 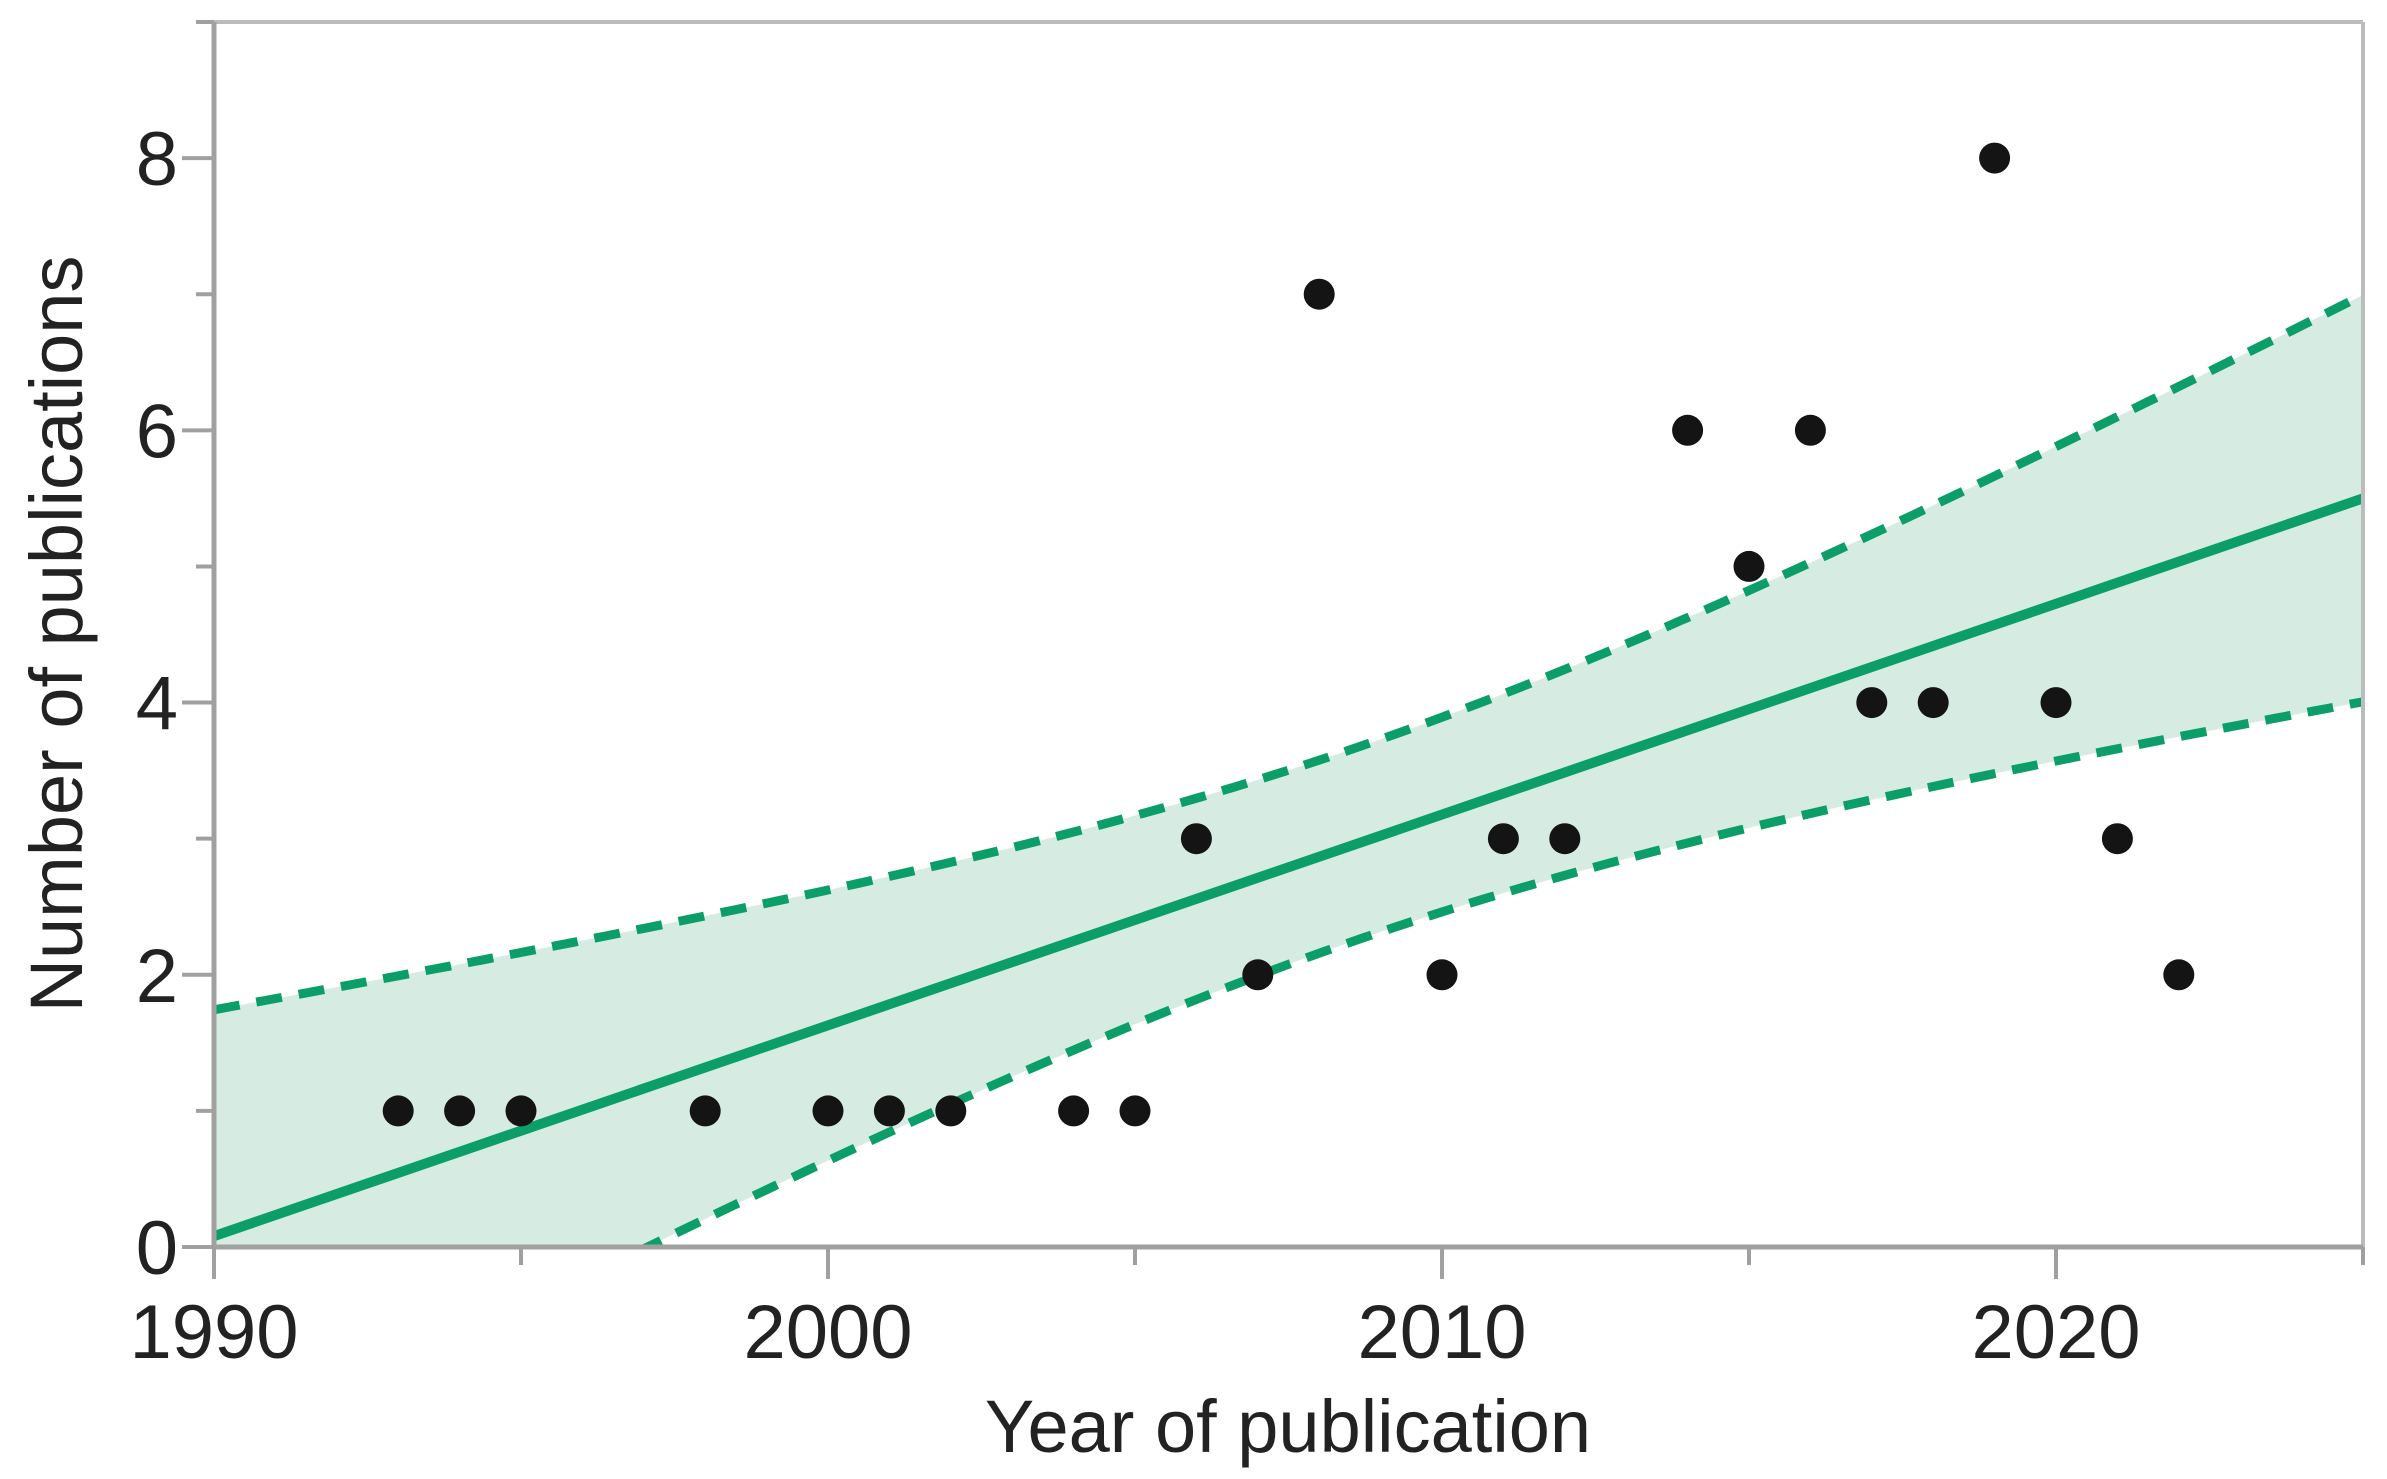 What do you see at coordinates (157, 431) in the screenshot?
I see `y-tick-label: 6` at bounding box center [157, 431].